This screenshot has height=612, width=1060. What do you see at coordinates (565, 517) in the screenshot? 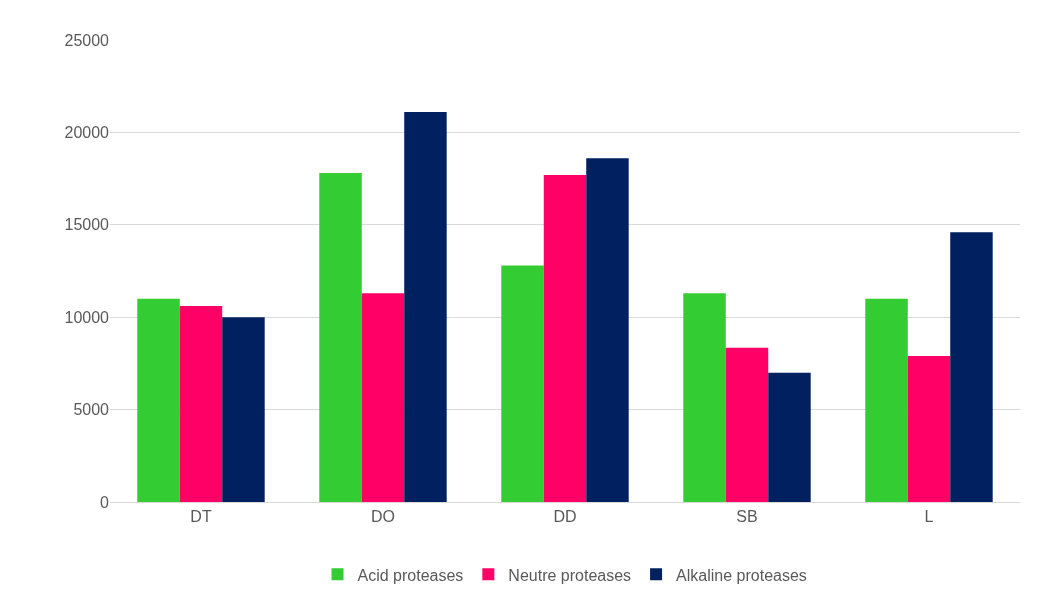
I see `x-tick-label: DD` at bounding box center [565, 517].